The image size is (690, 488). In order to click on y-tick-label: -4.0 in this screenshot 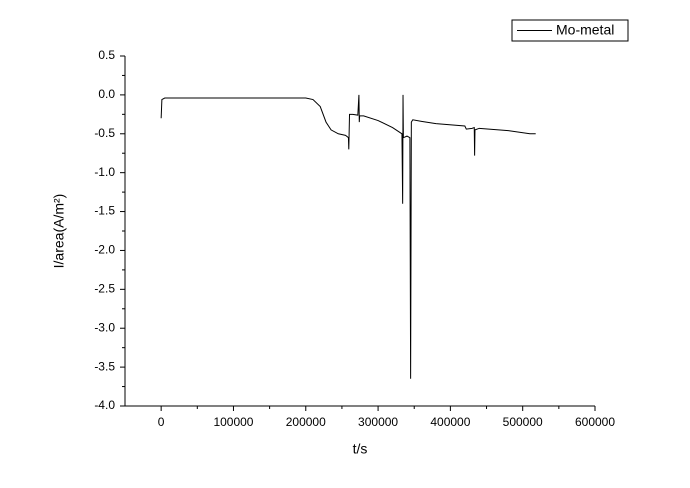, I will do `click(104, 405)`.